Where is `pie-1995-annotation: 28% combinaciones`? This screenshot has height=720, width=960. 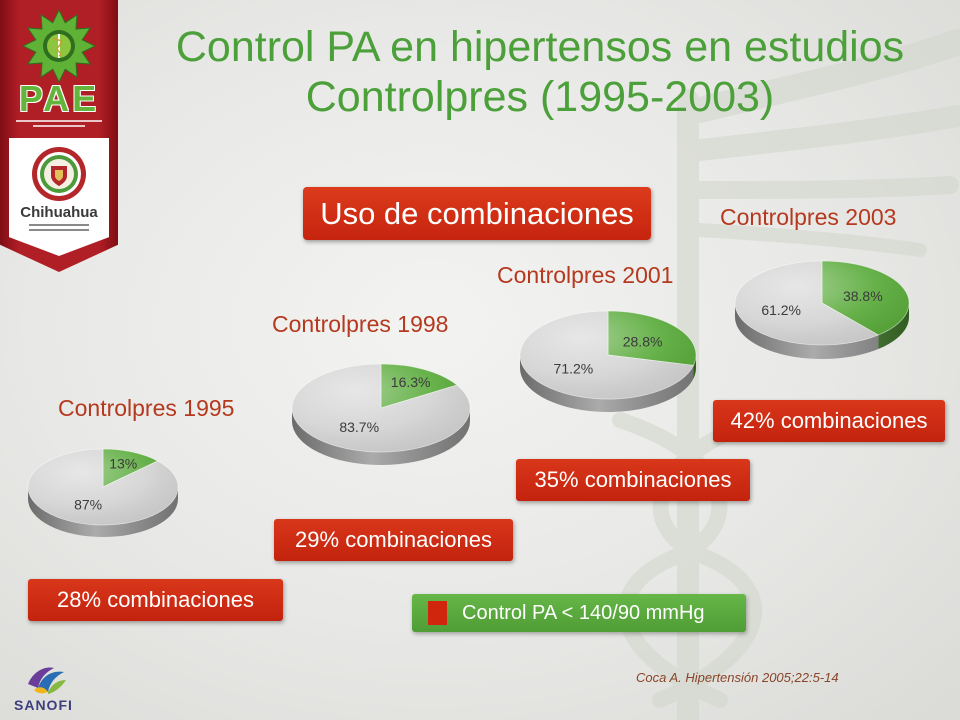
pie-1995-annotation: 28% combinaciones is located at coordinates (155, 600).